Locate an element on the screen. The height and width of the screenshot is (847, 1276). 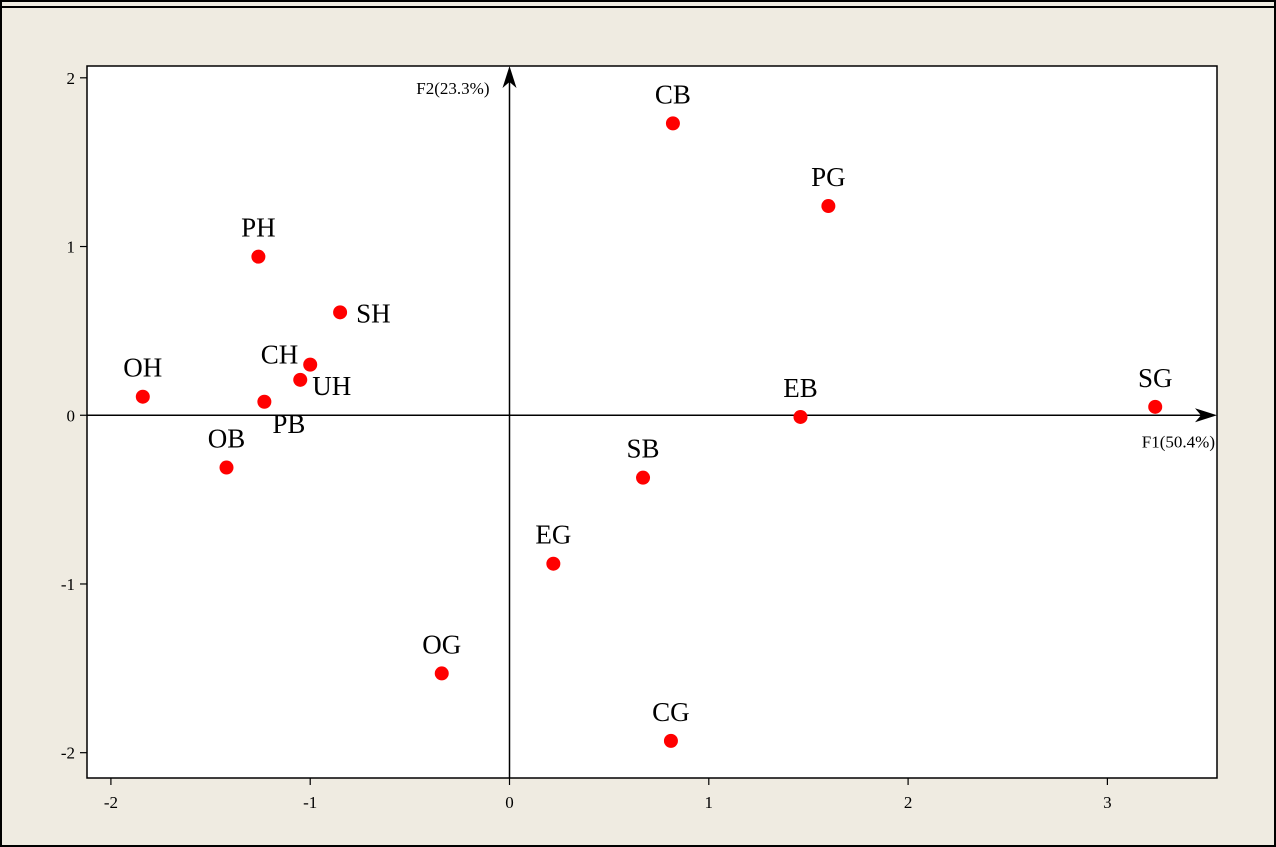
data-label-oh: OH is located at coordinates (142, 368).